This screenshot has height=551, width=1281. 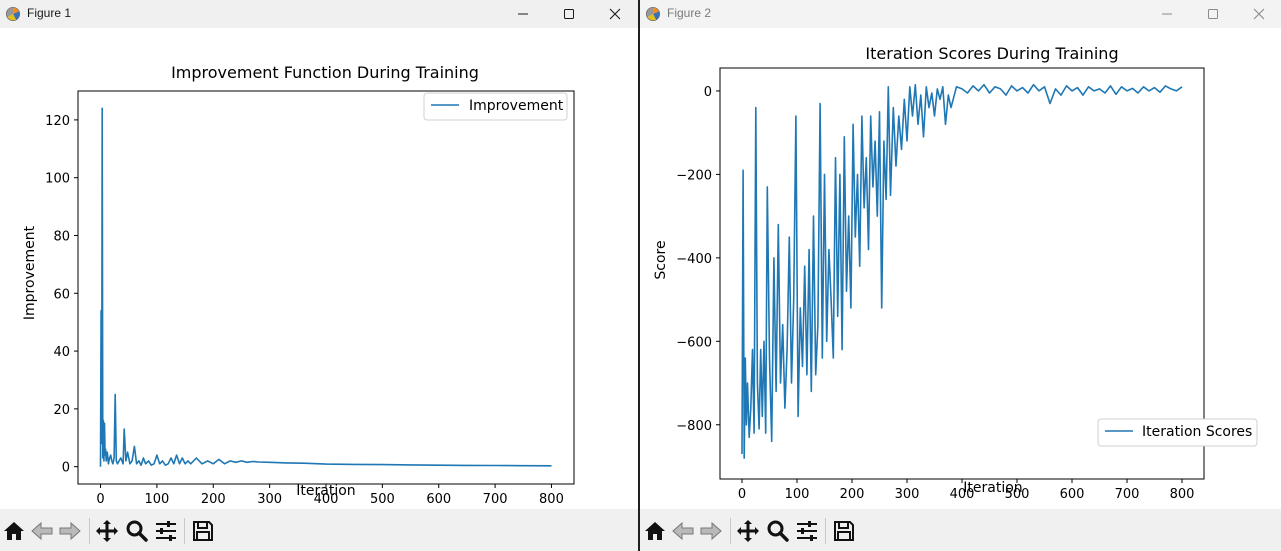 I want to click on y-tick-label: 60, so click(x=61, y=294).